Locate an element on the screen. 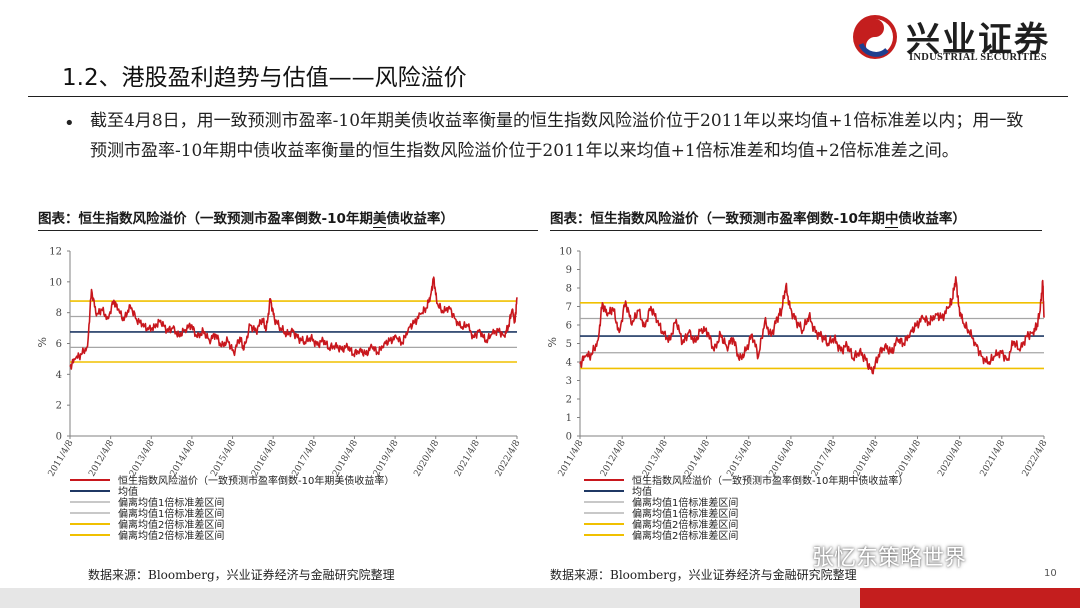 The image size is (1080, 608). logo-english-name: INDUSTRIAL SECURITIES is located at coordinates (978, 57).